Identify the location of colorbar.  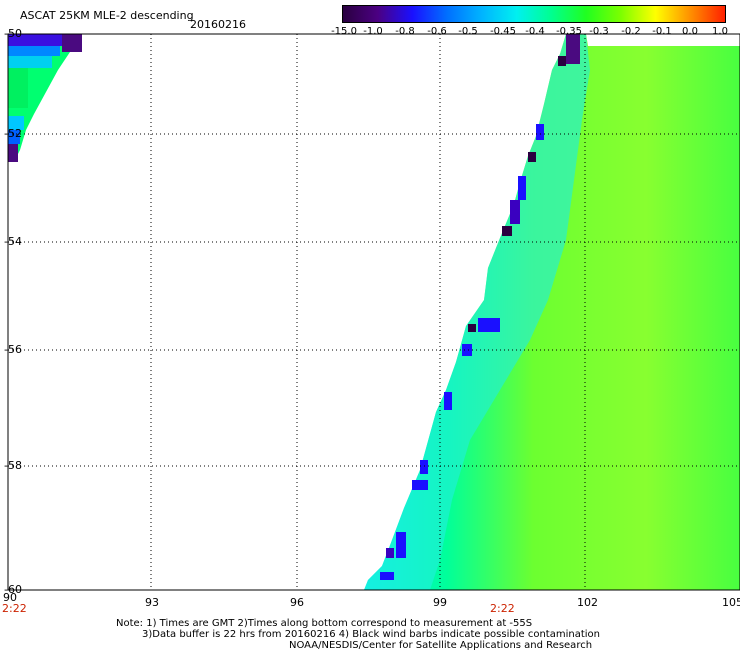
(534, 14).